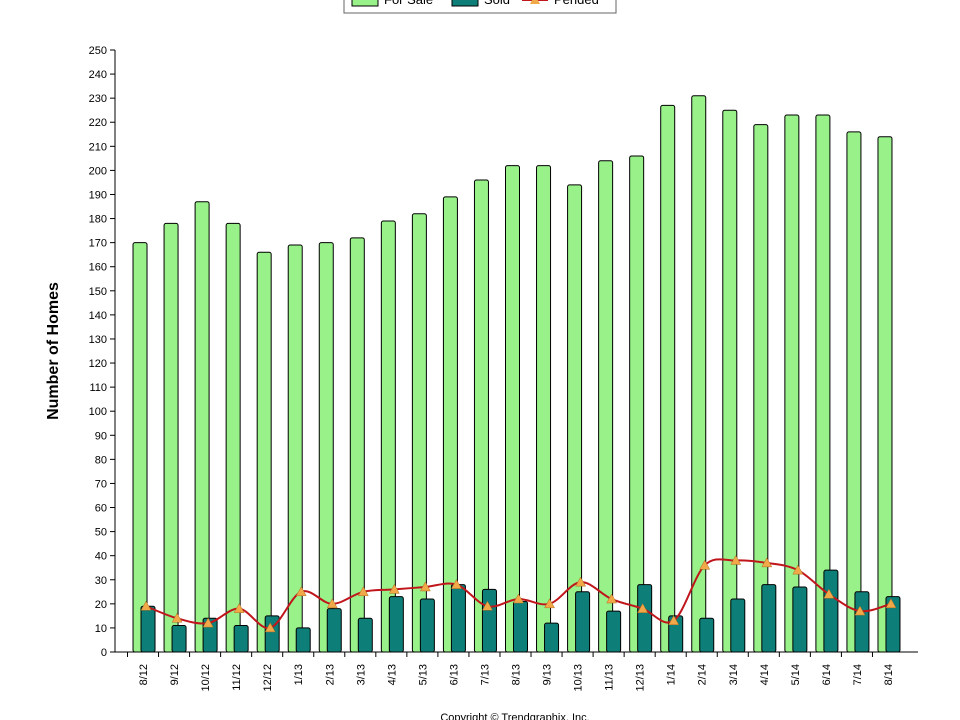 Image resolution: width=960 pixels, height=720 pixels. I want to click on x-tick-label: 12/13, so click(641, 678).